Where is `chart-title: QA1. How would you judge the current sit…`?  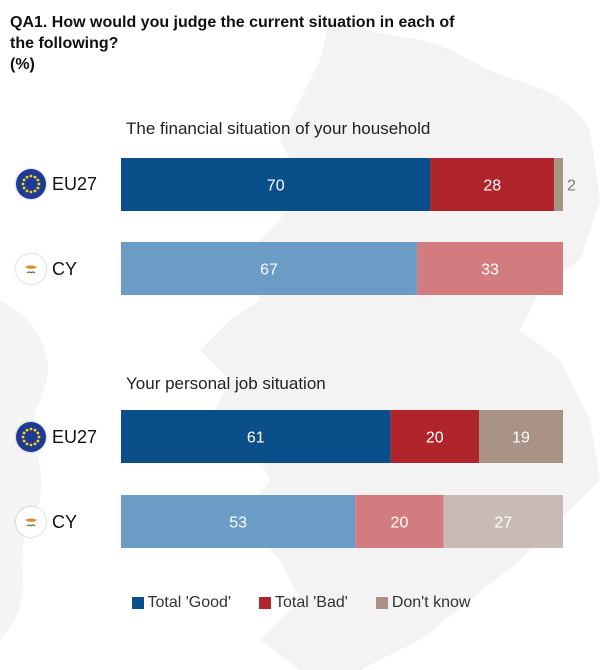 chart-title: QA1. How would you judge the current sit… is located at coordinates (270, 43).